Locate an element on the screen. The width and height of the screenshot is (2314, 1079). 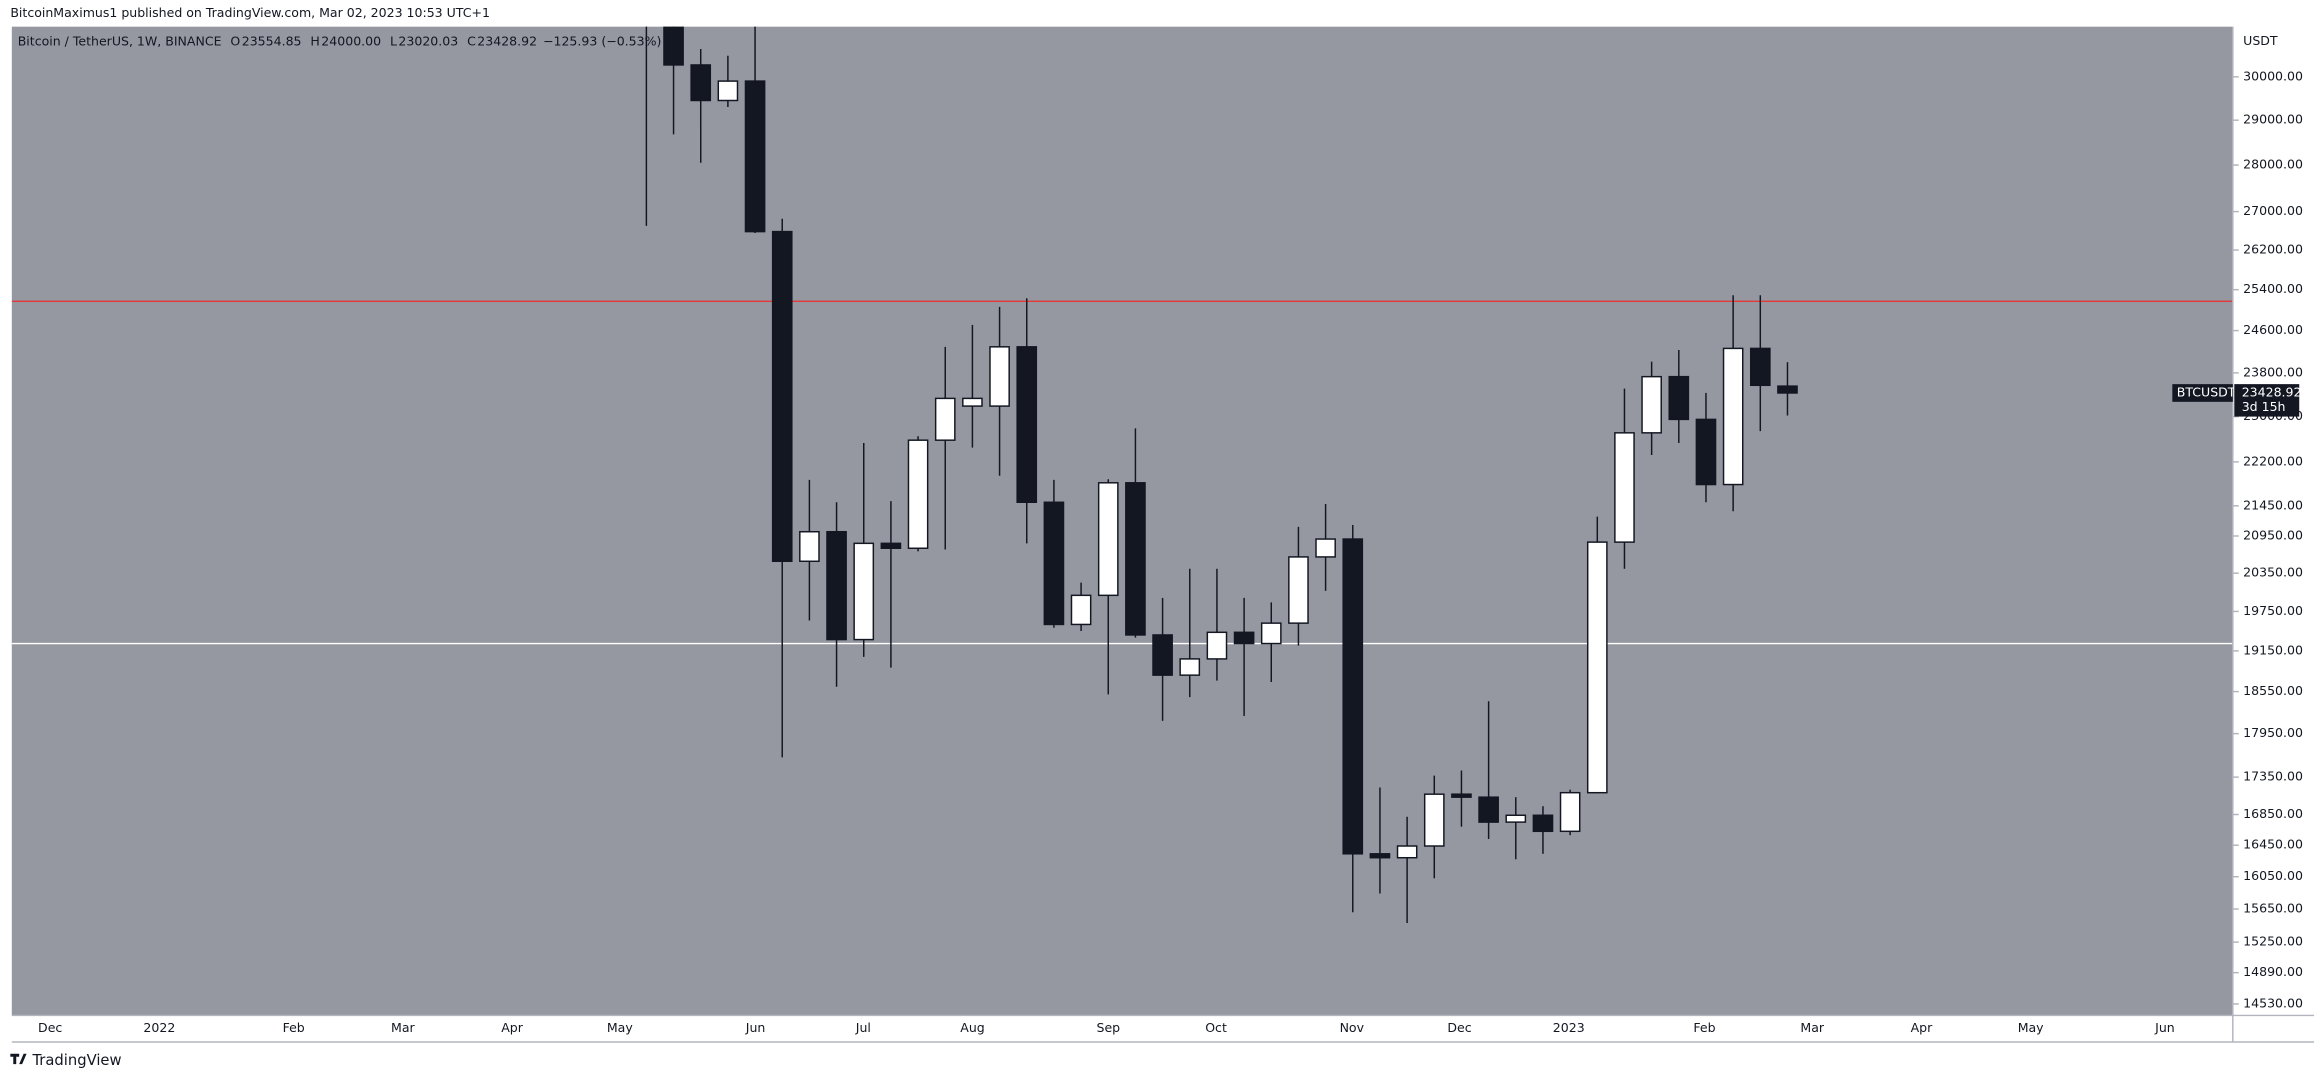
y-tick-label: 20950.00 is located at coordinates (2273, 534).